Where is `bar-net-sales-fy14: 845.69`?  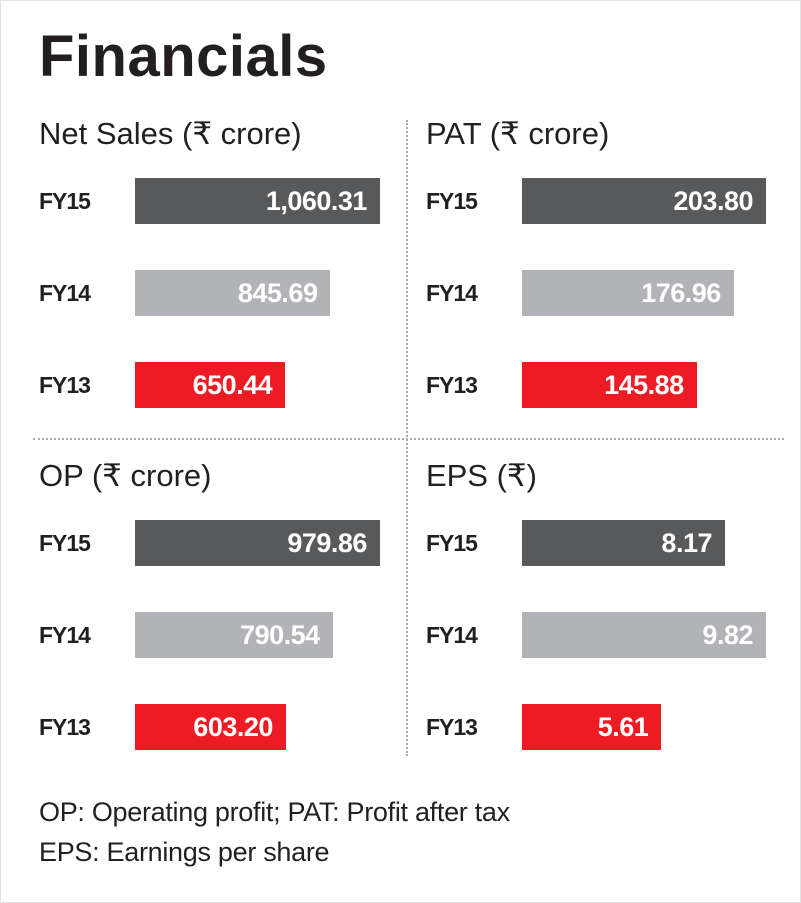 bar-net-sales-fy14: 845.69 is located at coordinates (233, 293).